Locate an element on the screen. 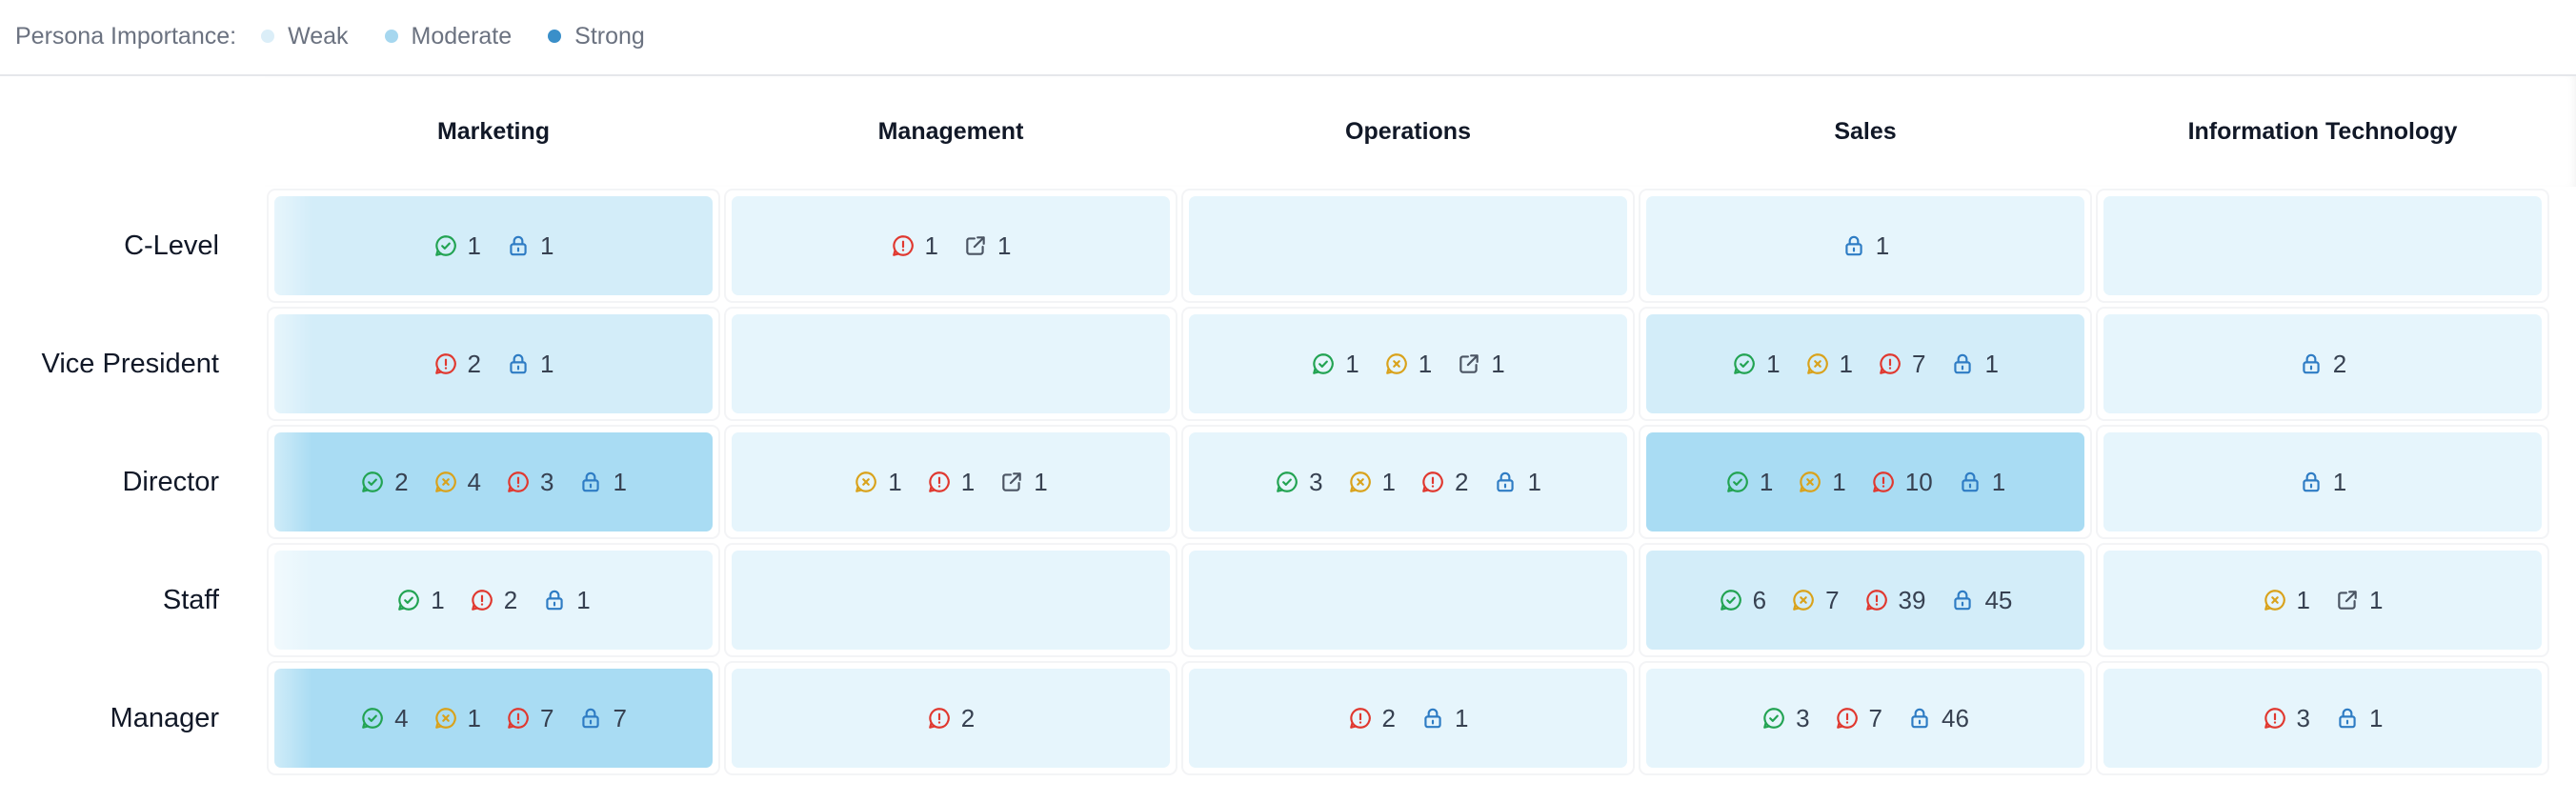  metric-count: 4 is located at coordinates (402, 717).